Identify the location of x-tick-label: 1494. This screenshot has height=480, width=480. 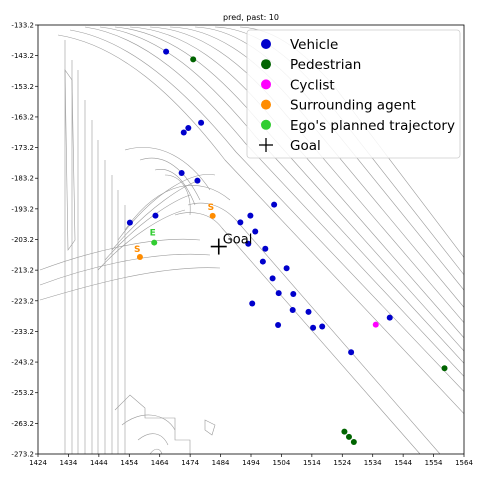
(251, 463).